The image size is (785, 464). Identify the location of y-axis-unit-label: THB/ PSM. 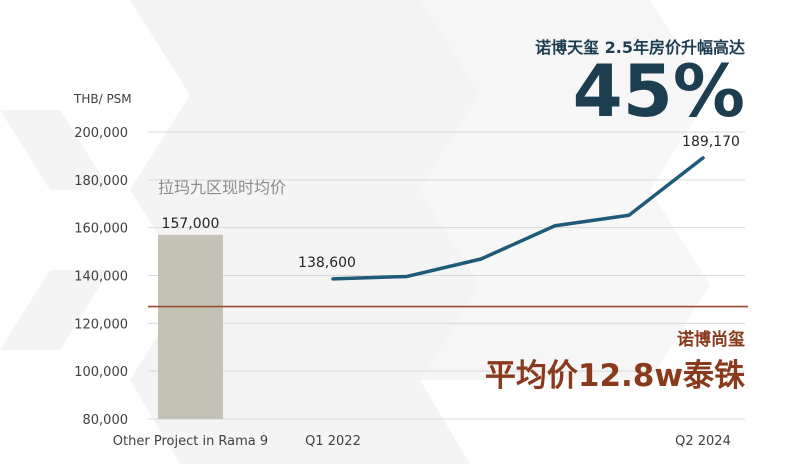
(103, 99).